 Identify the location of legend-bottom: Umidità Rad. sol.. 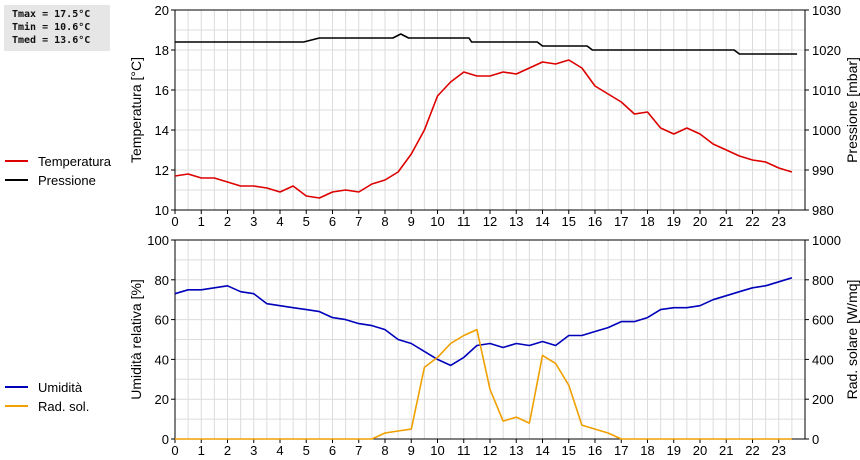
(47, 397).